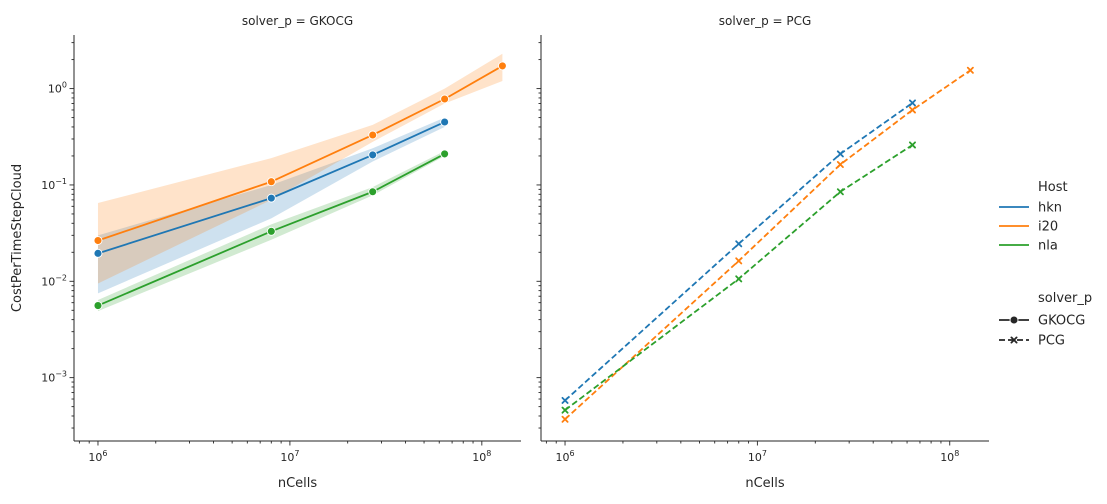  I want to click on panel-title-gkocg: solver_p = GKOCG, so click(297, 21).